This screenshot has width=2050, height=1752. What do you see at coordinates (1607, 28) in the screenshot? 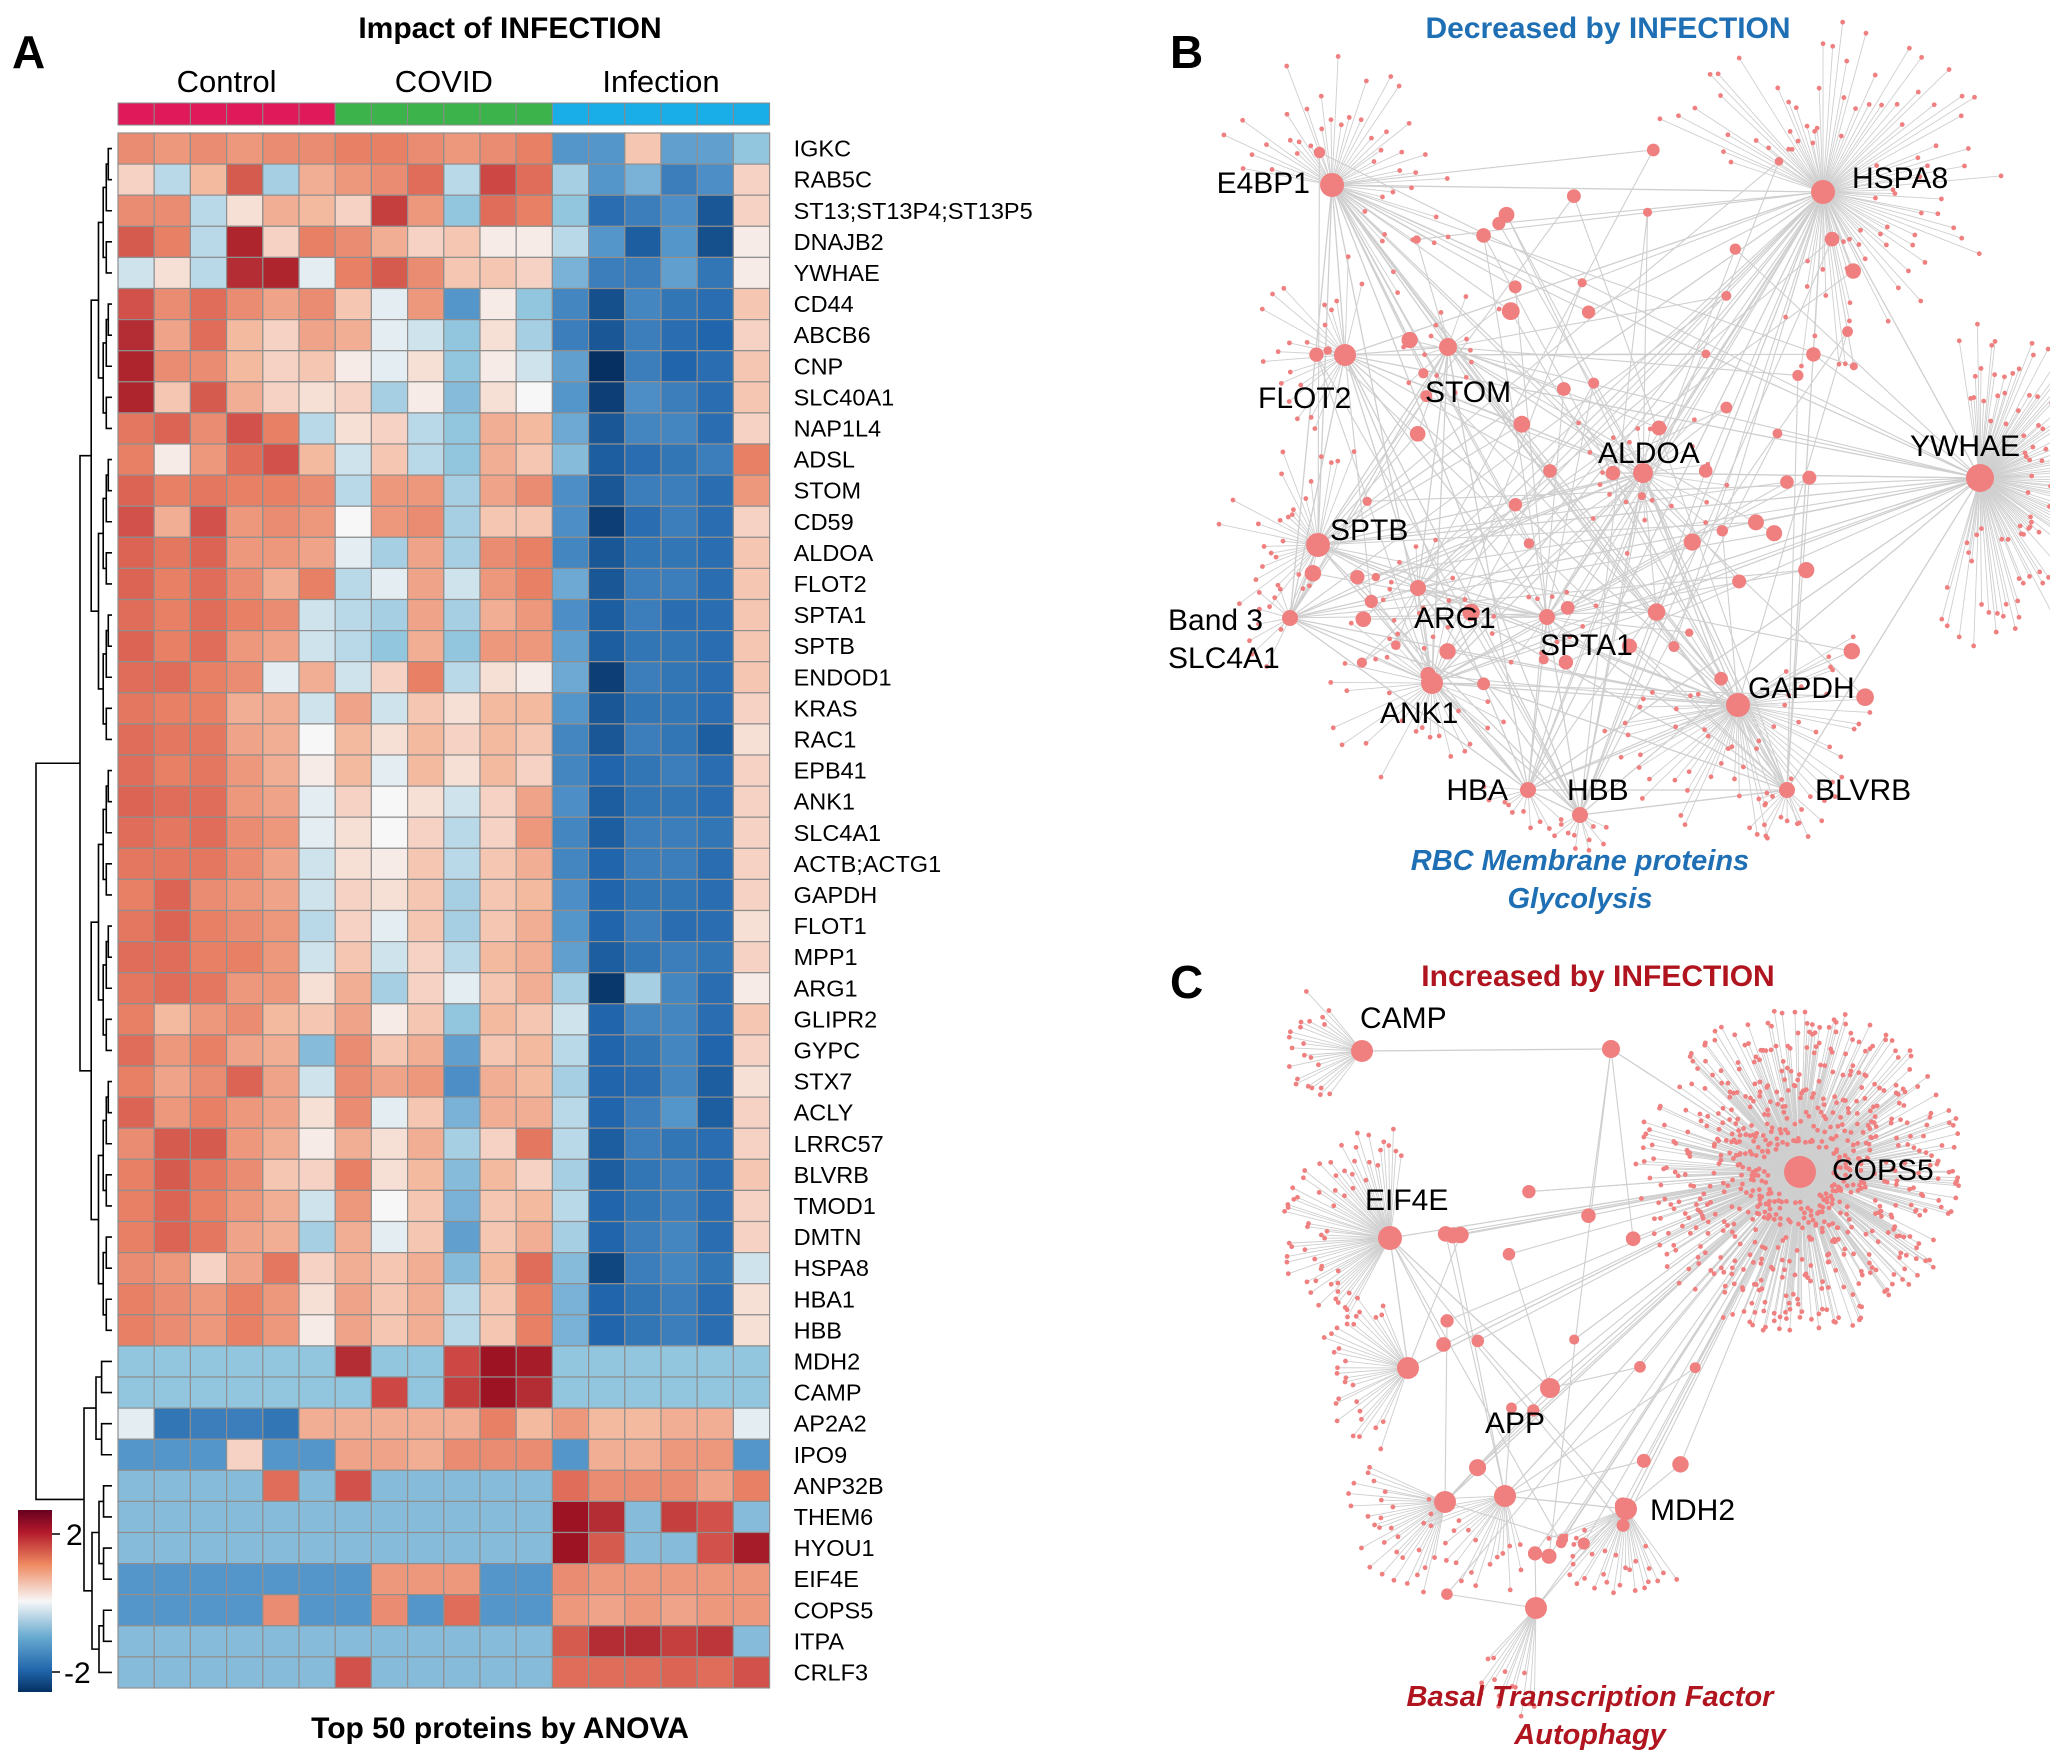
I see `network-b-title: Decreased by INFECTION` at bounding box center [1607, 28].